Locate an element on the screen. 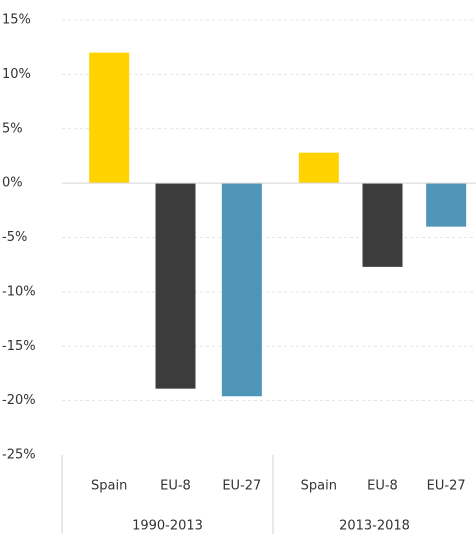 This screenshot has height=534, width=476. y-tick-label: 0% is located at coordinates (12, 183).